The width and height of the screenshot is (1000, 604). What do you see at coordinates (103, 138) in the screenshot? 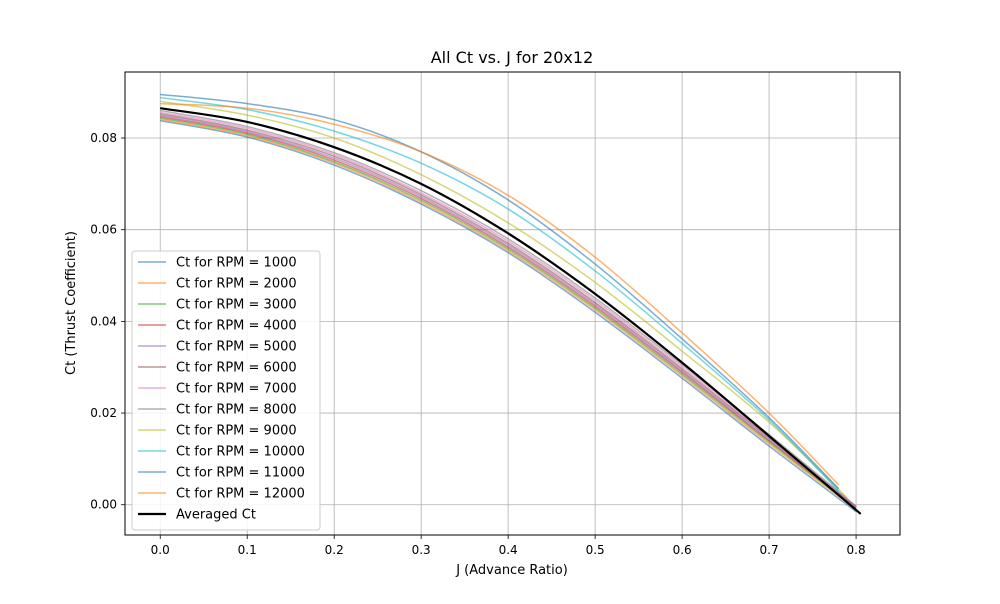
I see `y-tick-label: 0.08` at bounding box center [103, 138].